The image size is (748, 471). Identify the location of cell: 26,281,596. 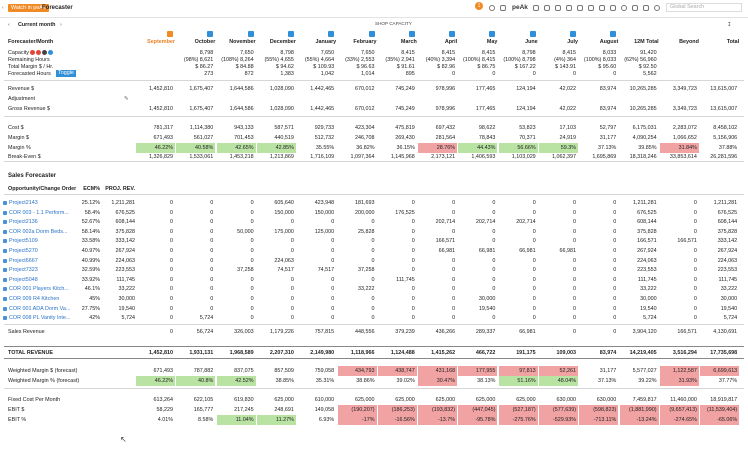
(724, 157).